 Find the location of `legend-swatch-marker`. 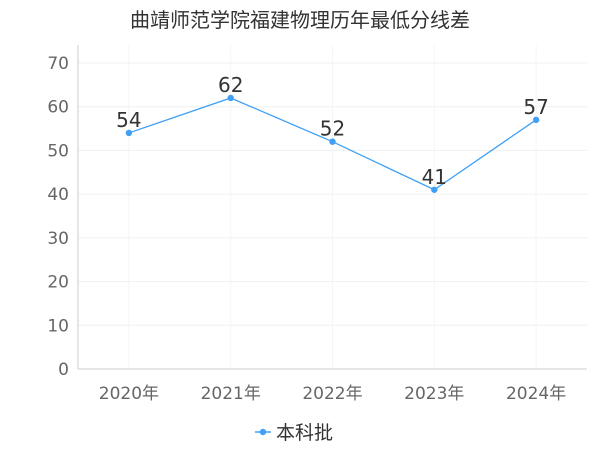

legend-swatch-marker is located at coordinates (263, 432).